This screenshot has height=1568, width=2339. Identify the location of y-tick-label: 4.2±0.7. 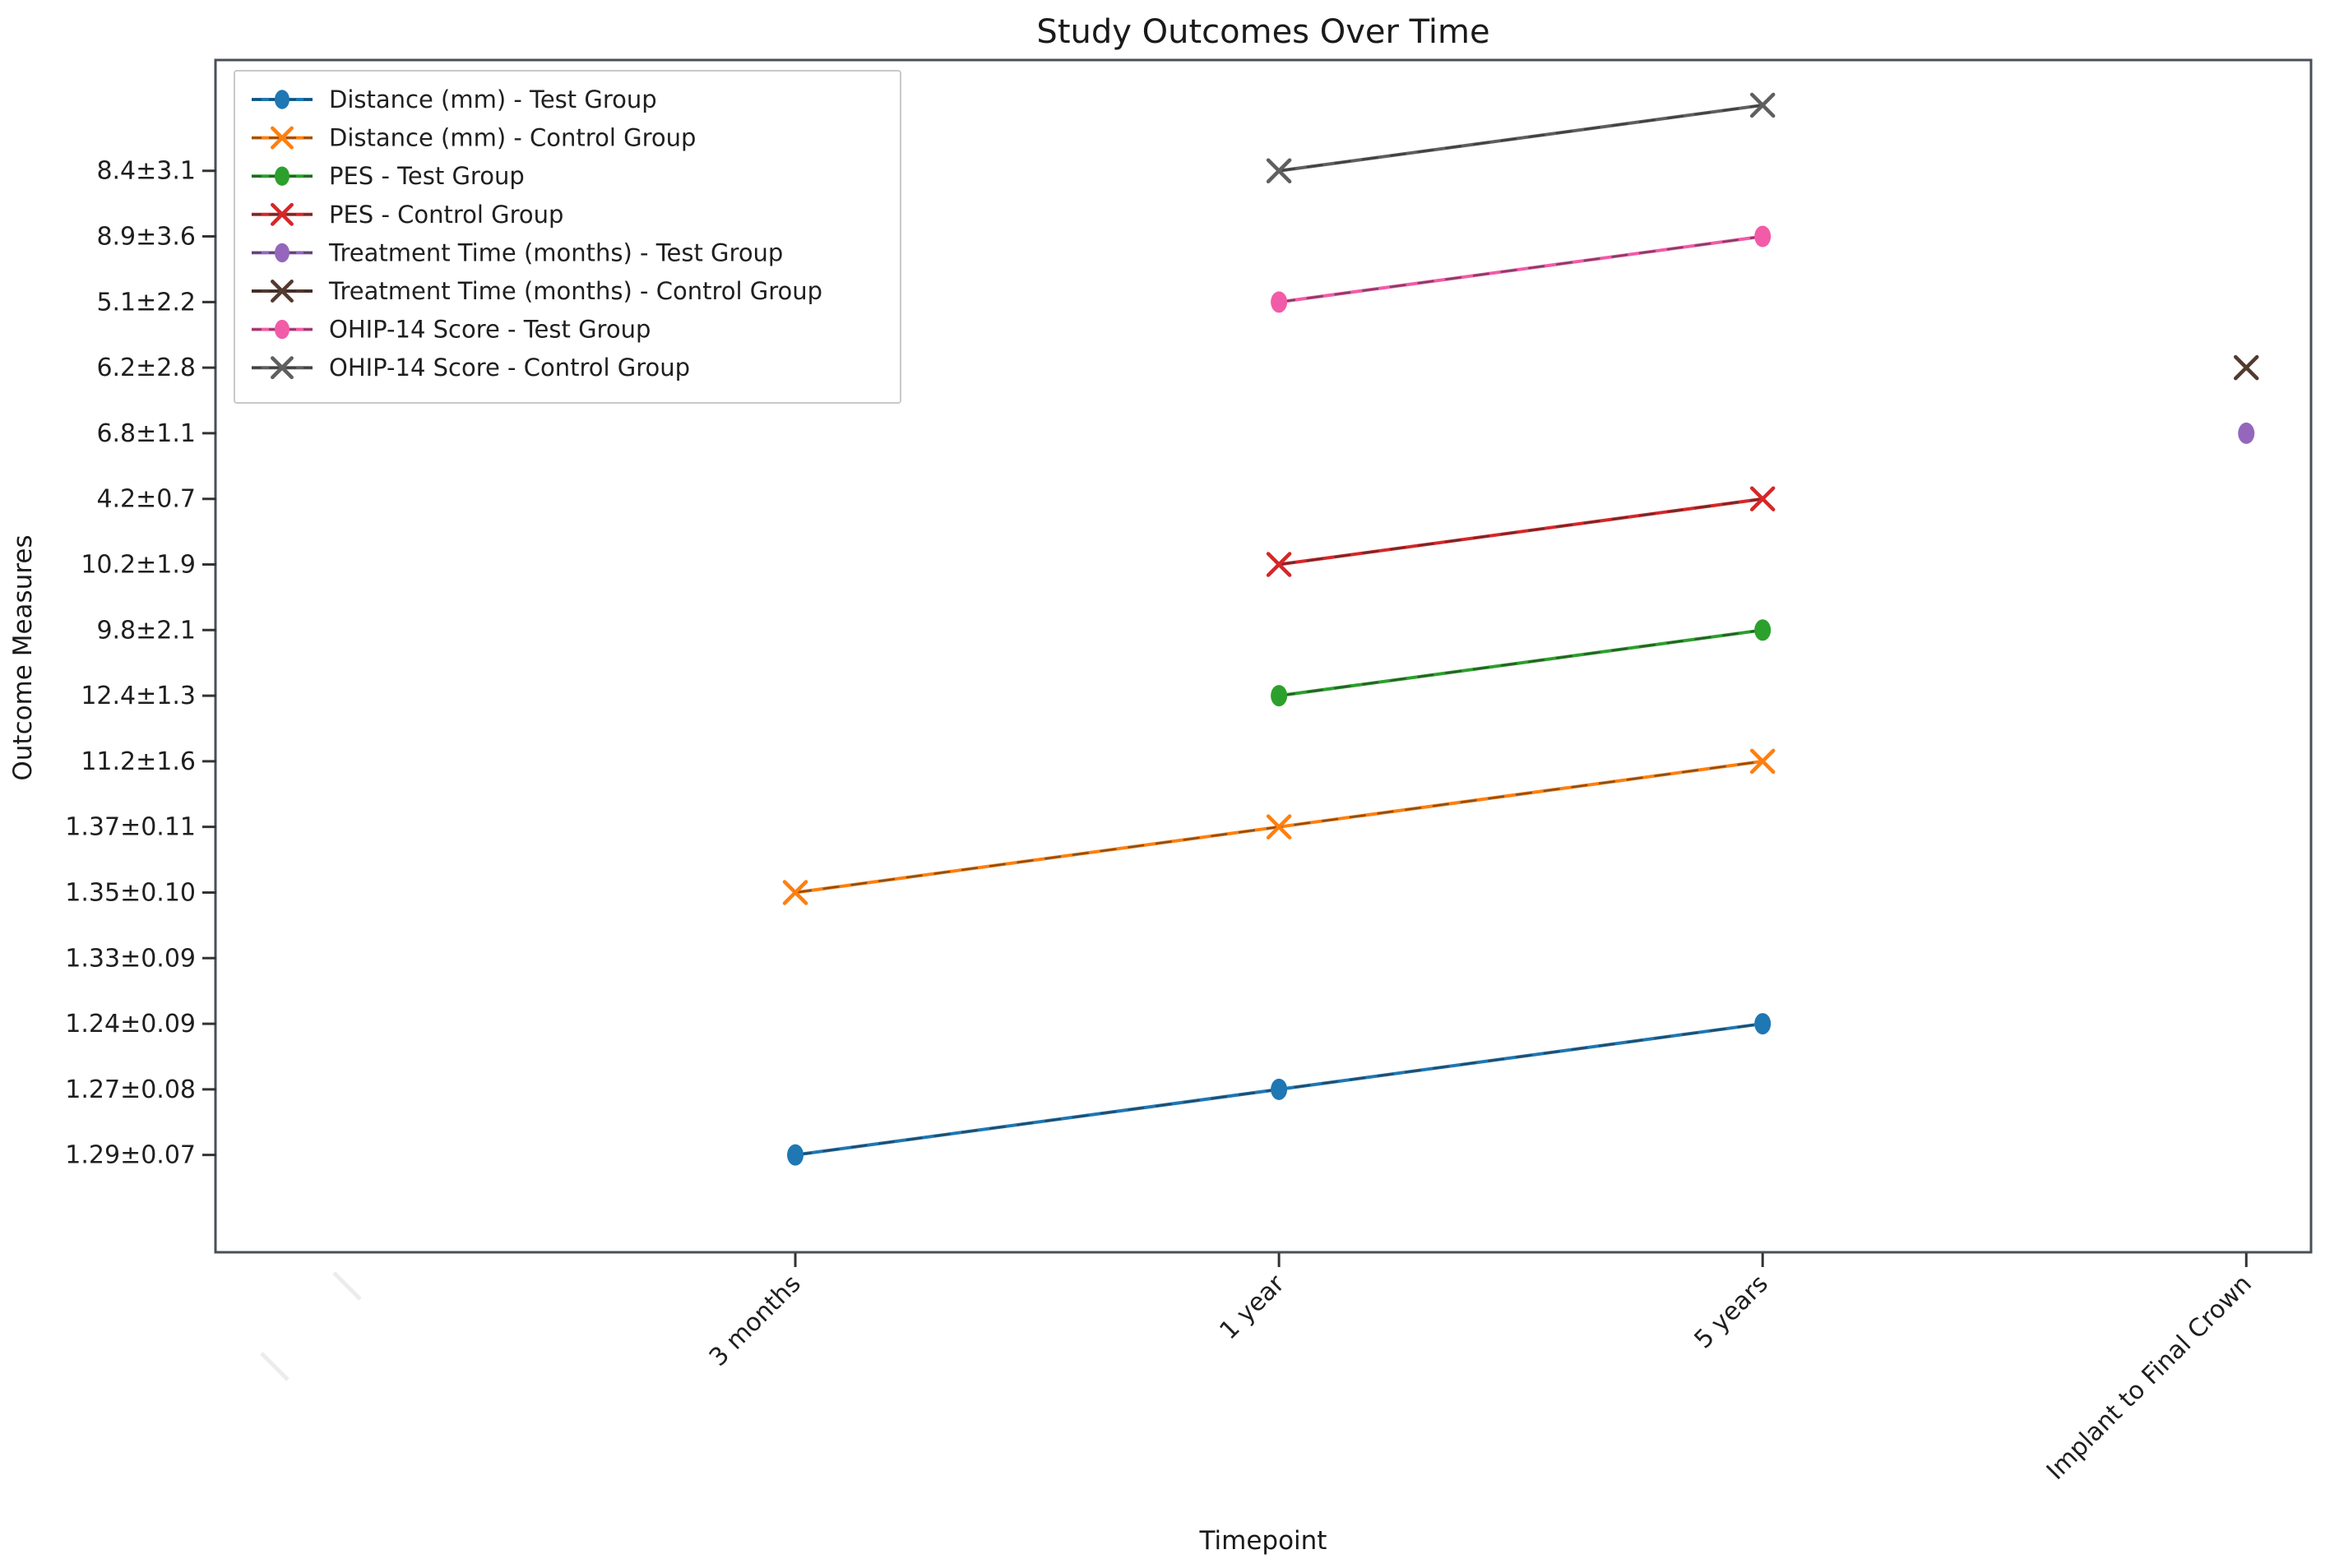
(146, 499).